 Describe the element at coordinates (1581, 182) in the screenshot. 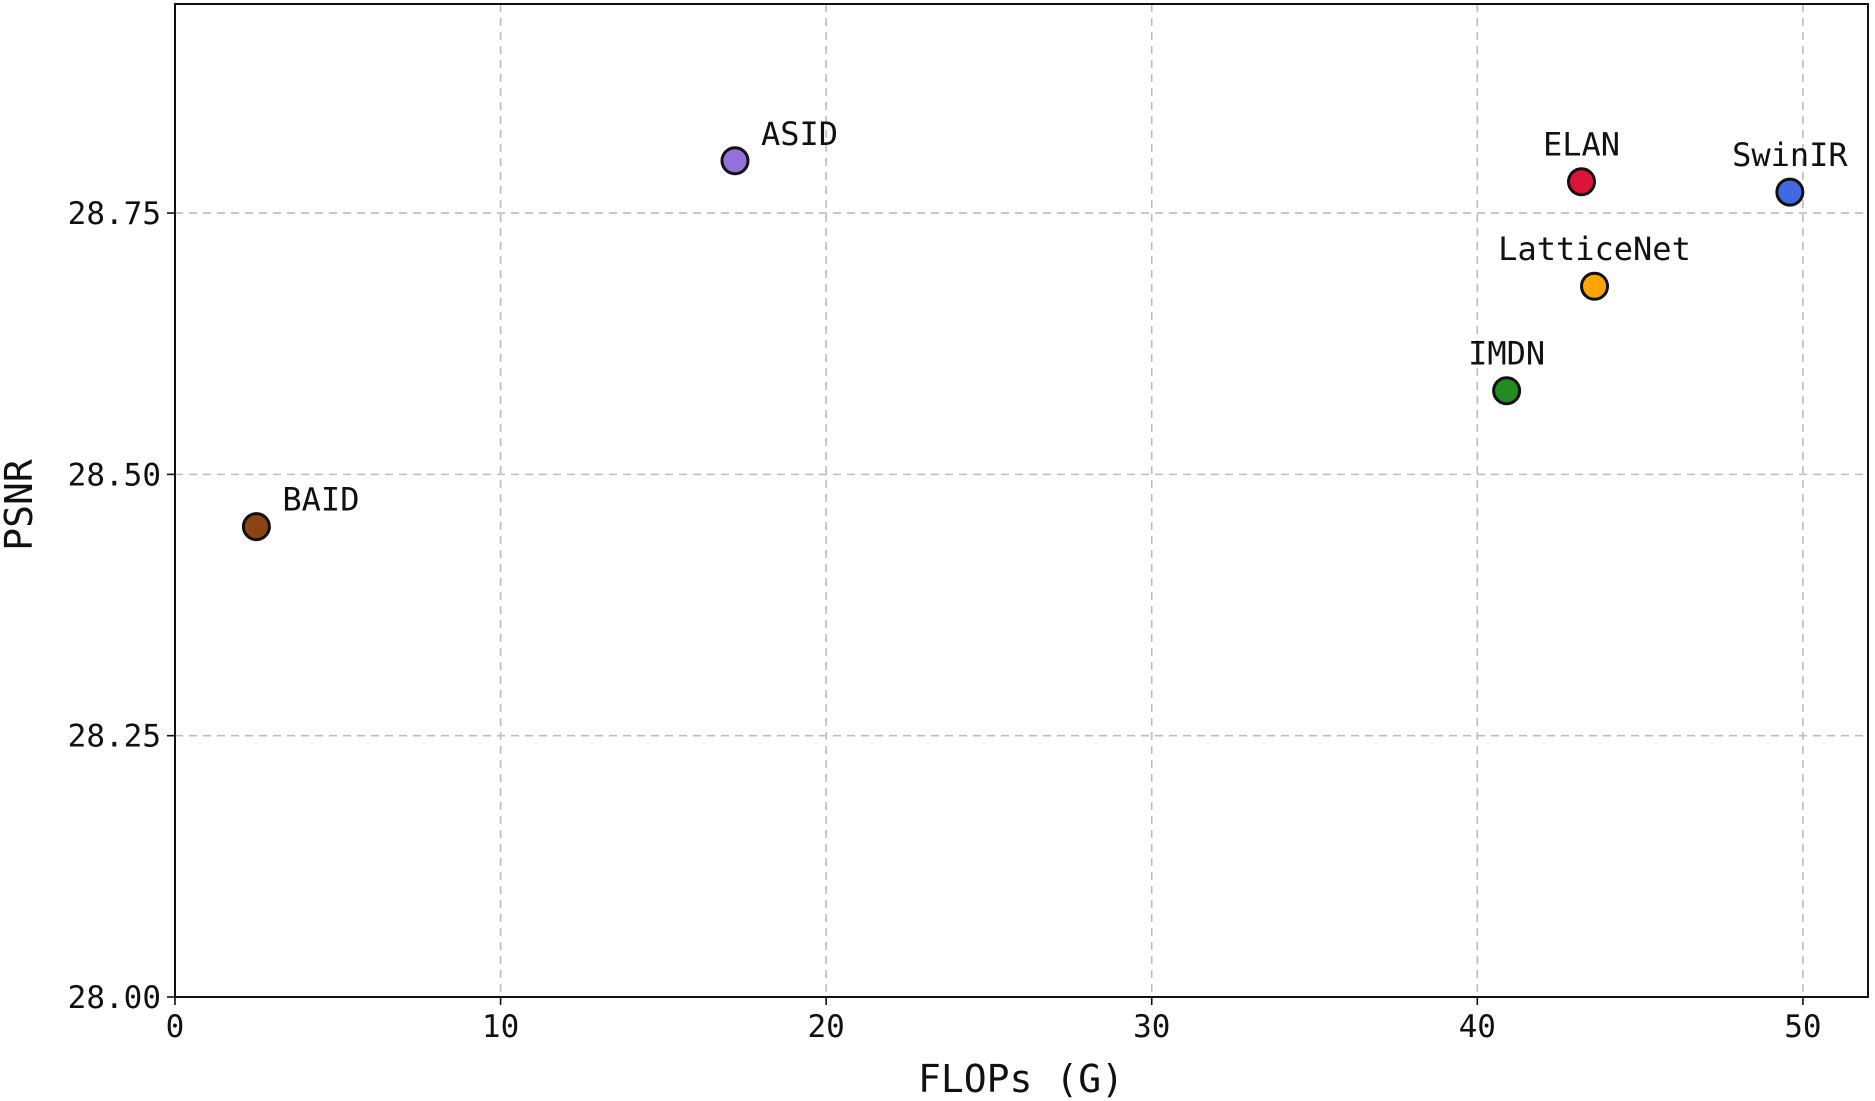

I see `point-elan` at that location.